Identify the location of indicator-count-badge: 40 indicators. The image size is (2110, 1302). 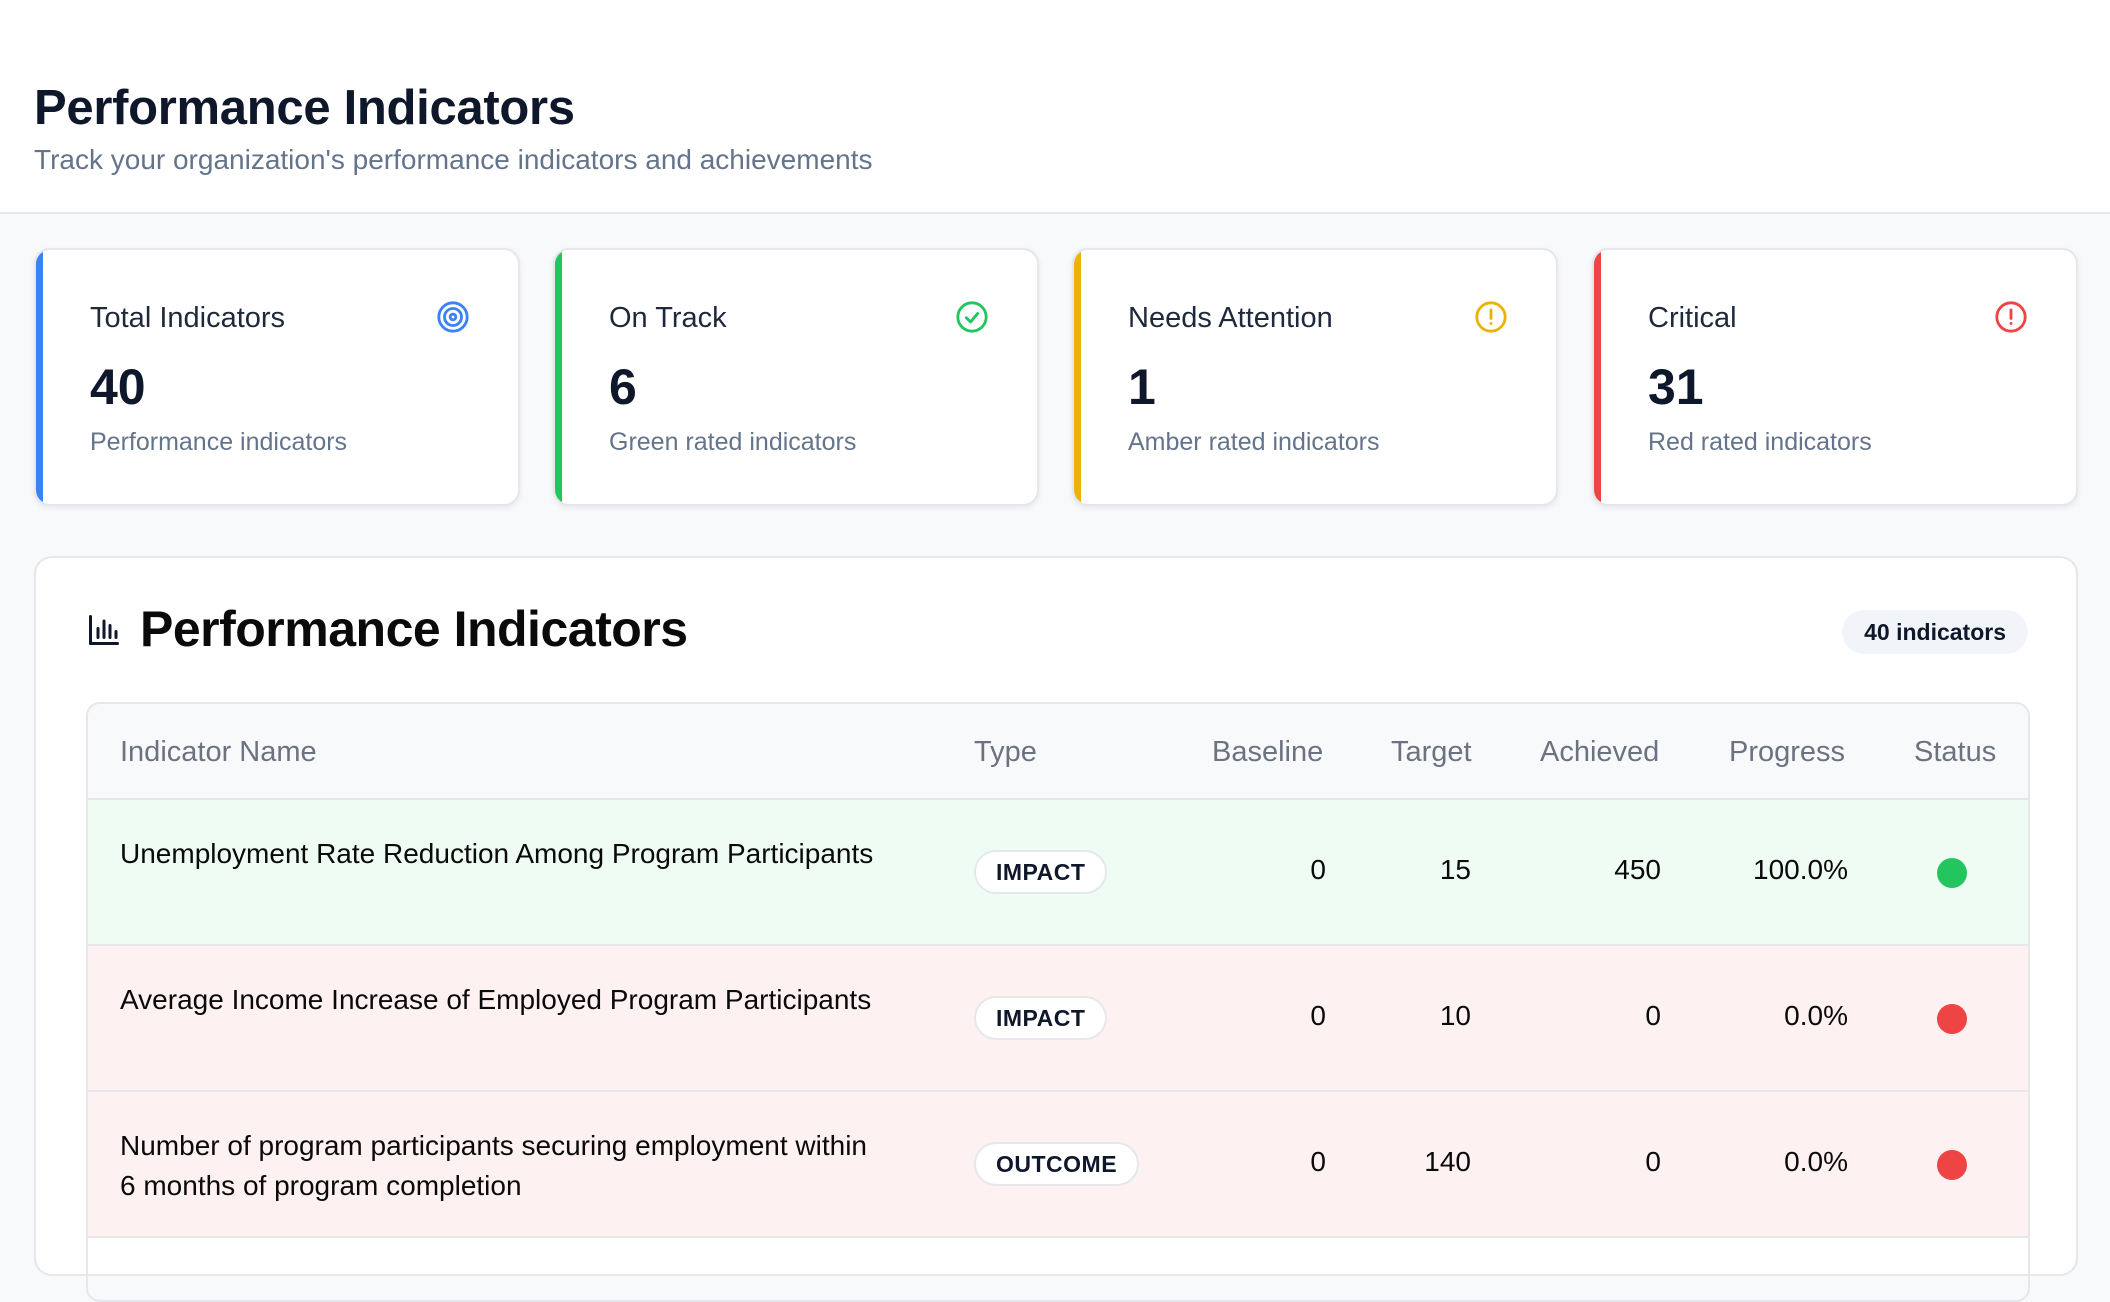
(1935, 632).